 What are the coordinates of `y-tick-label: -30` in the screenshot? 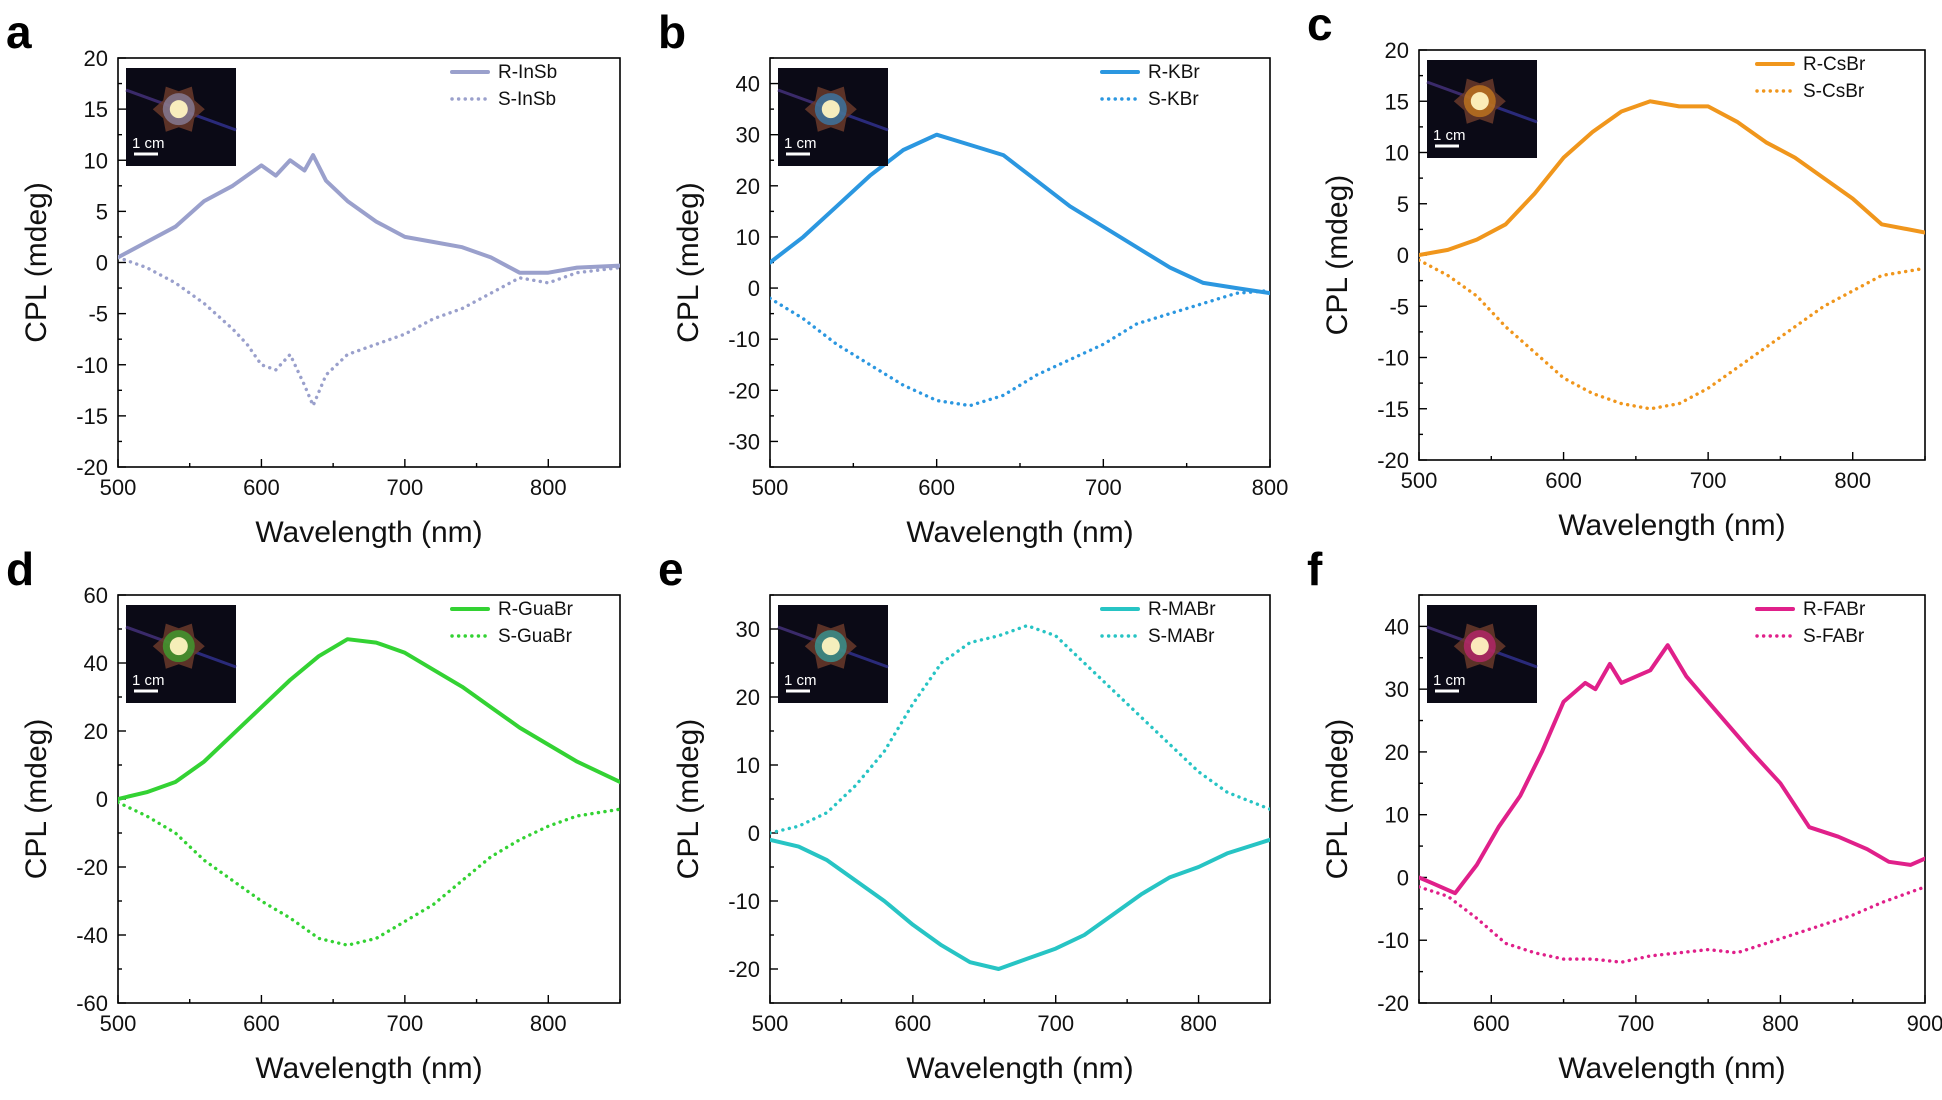 It's located at (744, 441).